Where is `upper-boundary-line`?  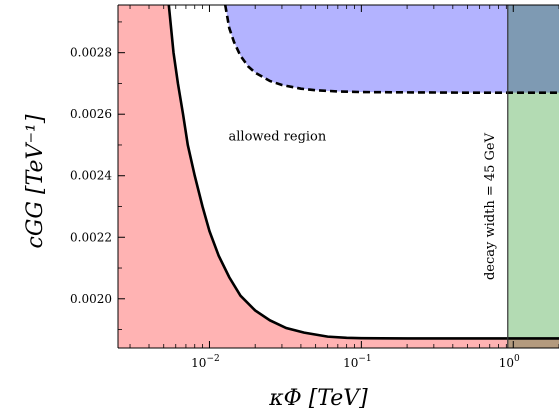
upper-boundary-line is located at coordinates (391, 49).